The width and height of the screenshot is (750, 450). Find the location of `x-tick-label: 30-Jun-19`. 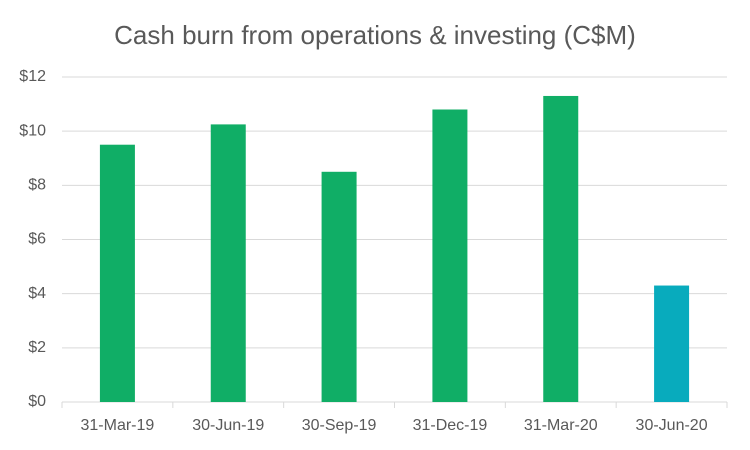

x-tick-label: 30-Jun-19 is located at coordinates (228, 425).